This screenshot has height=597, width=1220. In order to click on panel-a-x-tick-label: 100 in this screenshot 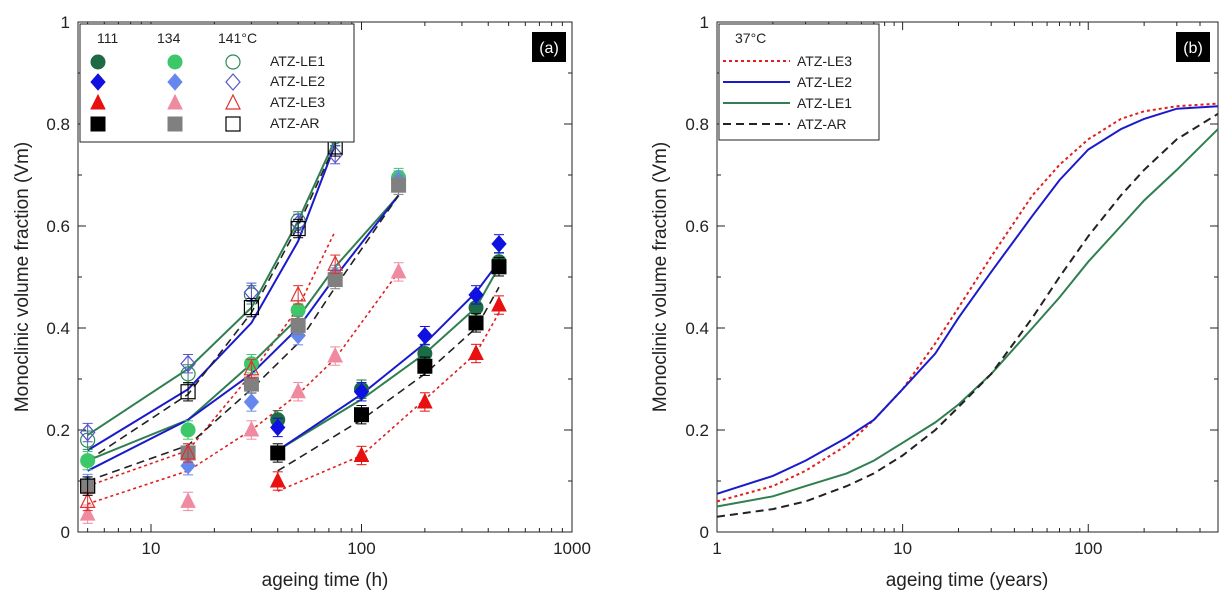, I will do `click(361, 548)`.